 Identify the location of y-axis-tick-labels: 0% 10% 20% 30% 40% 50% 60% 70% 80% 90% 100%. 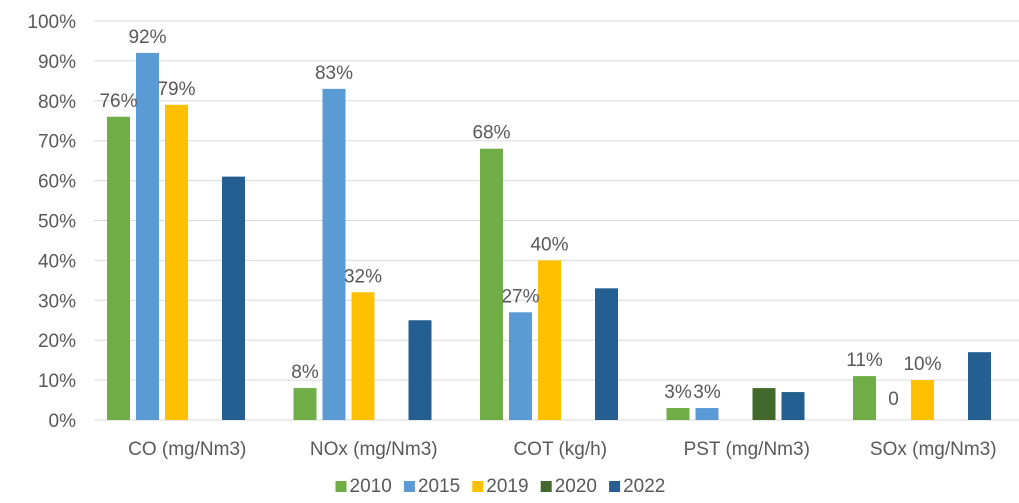
(51, 222).